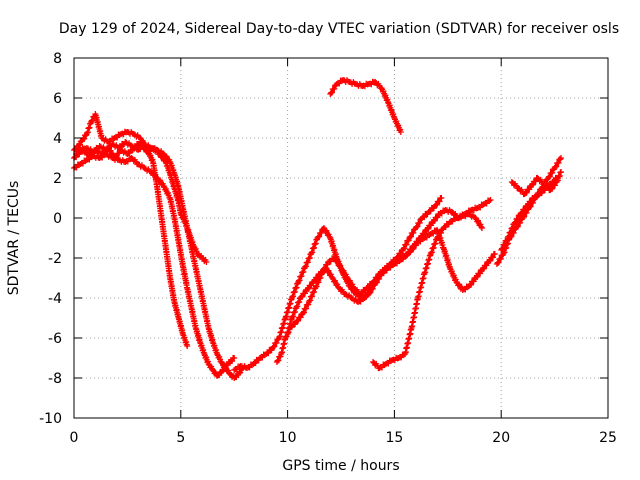 The height and width of the screenshot is (480, 640). What do you see at coordinates (427, 291) in the screenshot?
I see `series-arc-i` at bounding box center [427, 291].